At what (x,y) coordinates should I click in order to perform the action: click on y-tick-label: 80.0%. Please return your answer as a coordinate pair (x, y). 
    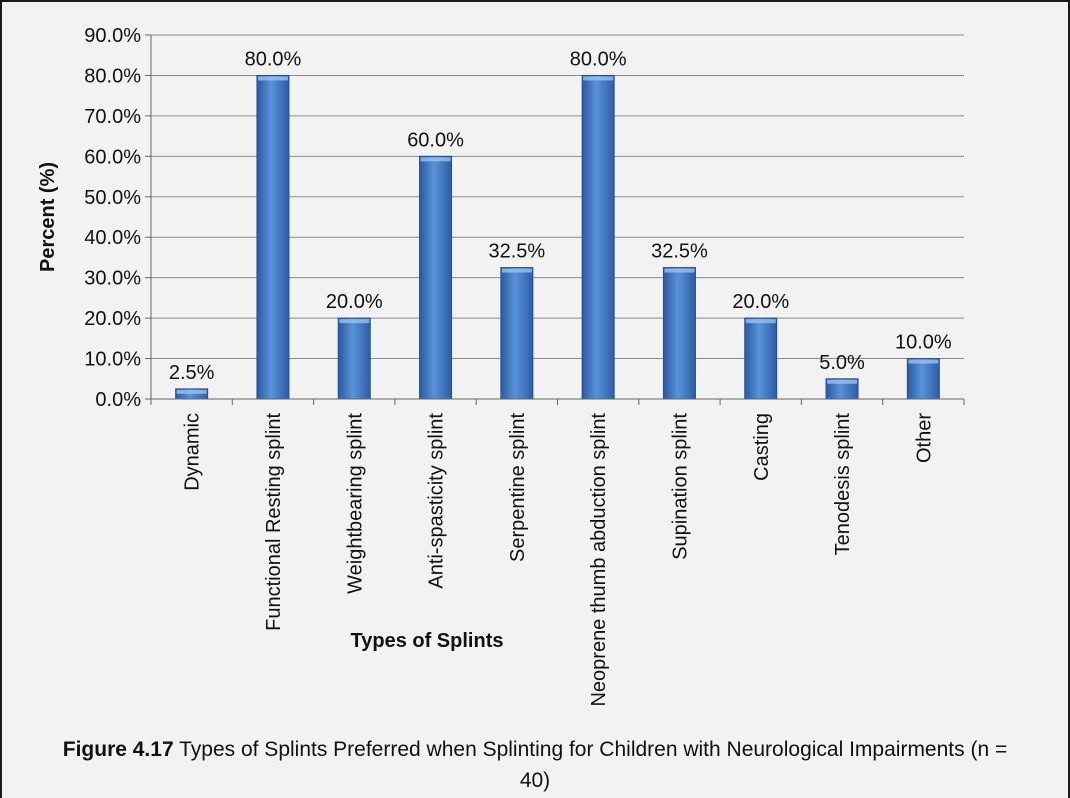
    Looking at the image, I should click on (112, 76).